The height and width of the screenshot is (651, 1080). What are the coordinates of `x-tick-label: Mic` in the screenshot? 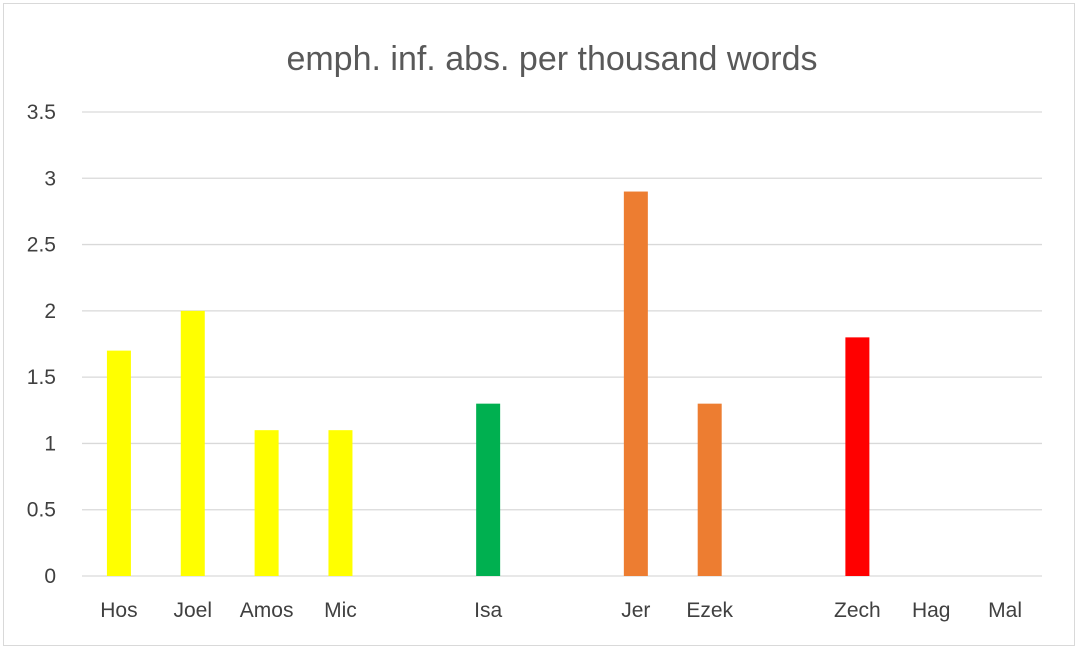 It's located at (340, 610).